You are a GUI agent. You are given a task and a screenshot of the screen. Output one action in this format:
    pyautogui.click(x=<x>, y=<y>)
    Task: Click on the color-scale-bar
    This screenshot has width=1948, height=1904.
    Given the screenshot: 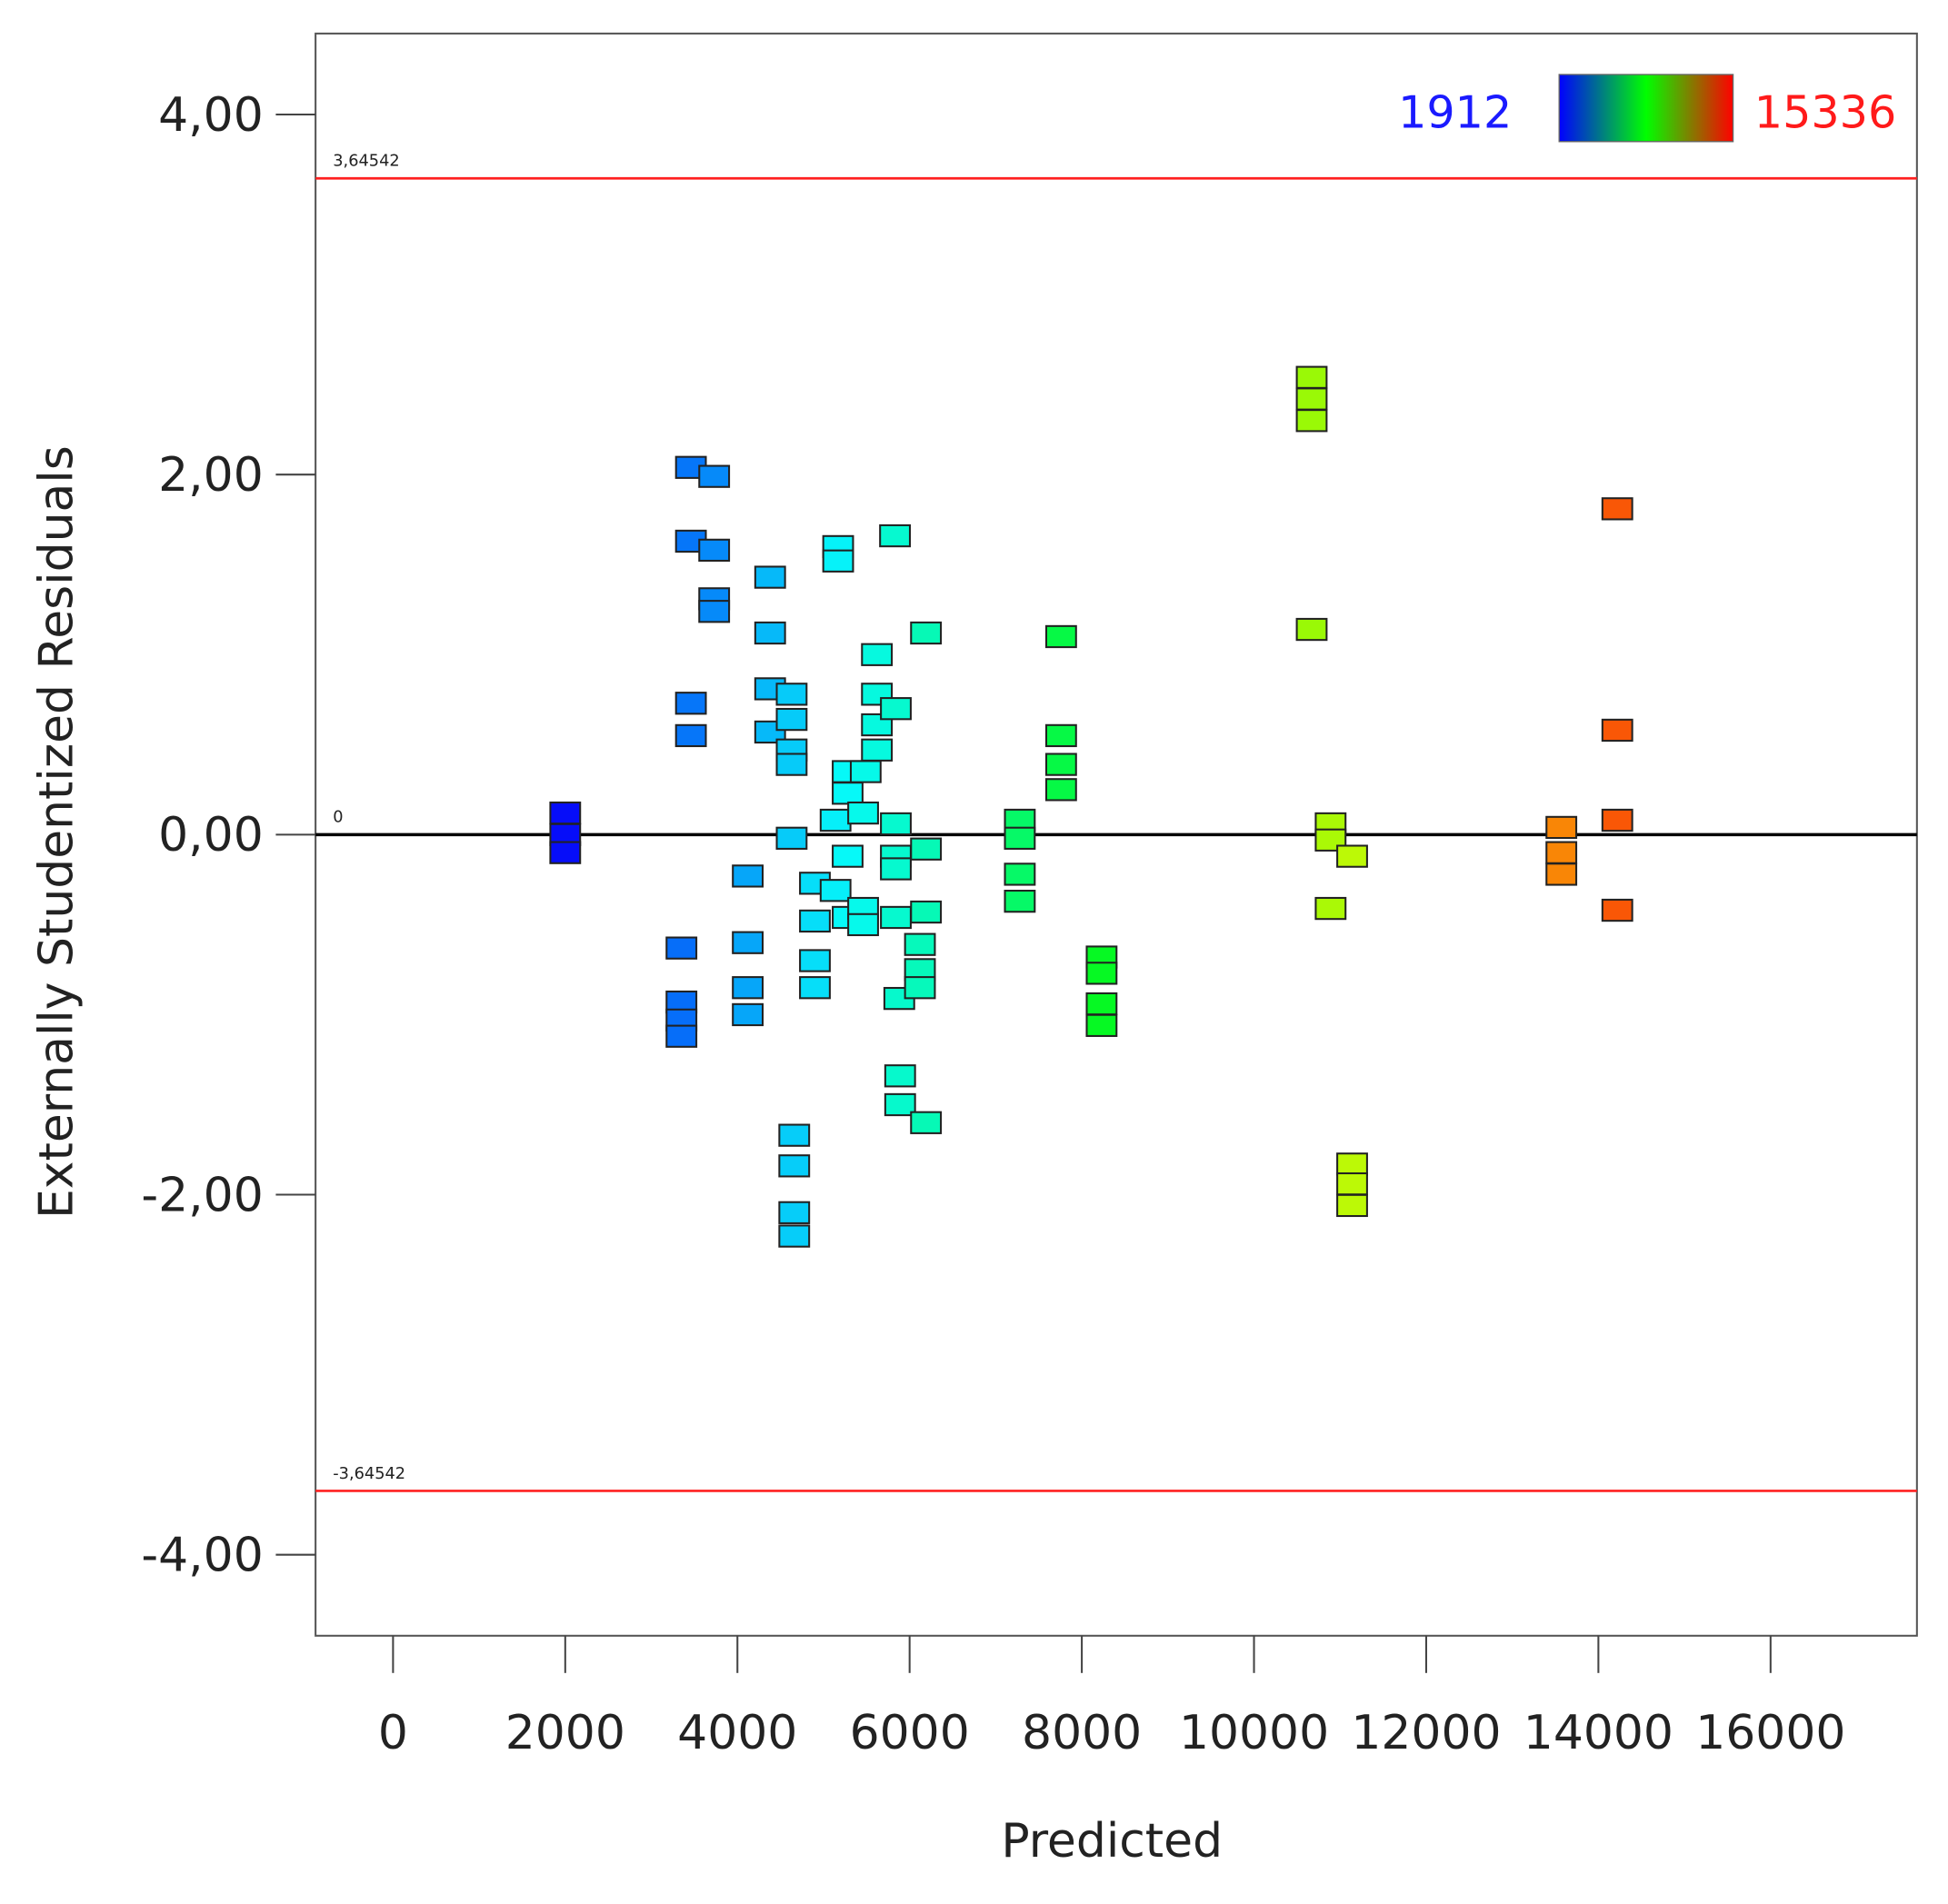 What is the action you would take?
    pyautogui.click(x=1646, y=109)
    